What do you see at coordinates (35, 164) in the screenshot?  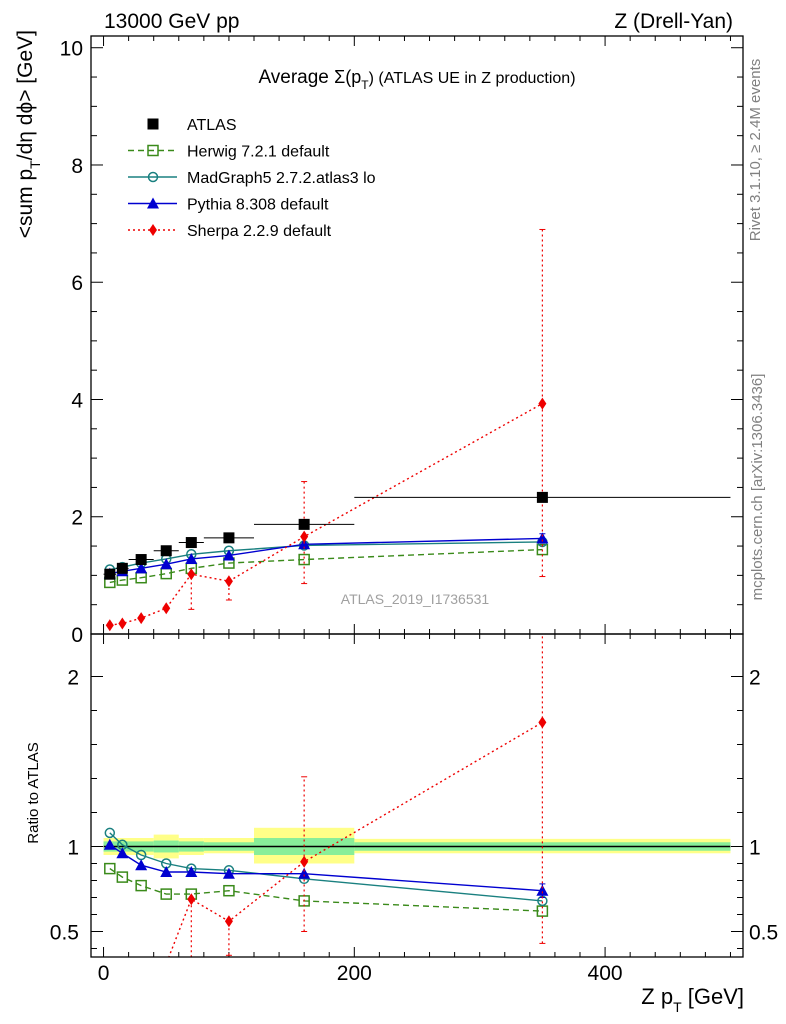 I see `y-axis-label-sub: T` at bounding box center [35, 164].